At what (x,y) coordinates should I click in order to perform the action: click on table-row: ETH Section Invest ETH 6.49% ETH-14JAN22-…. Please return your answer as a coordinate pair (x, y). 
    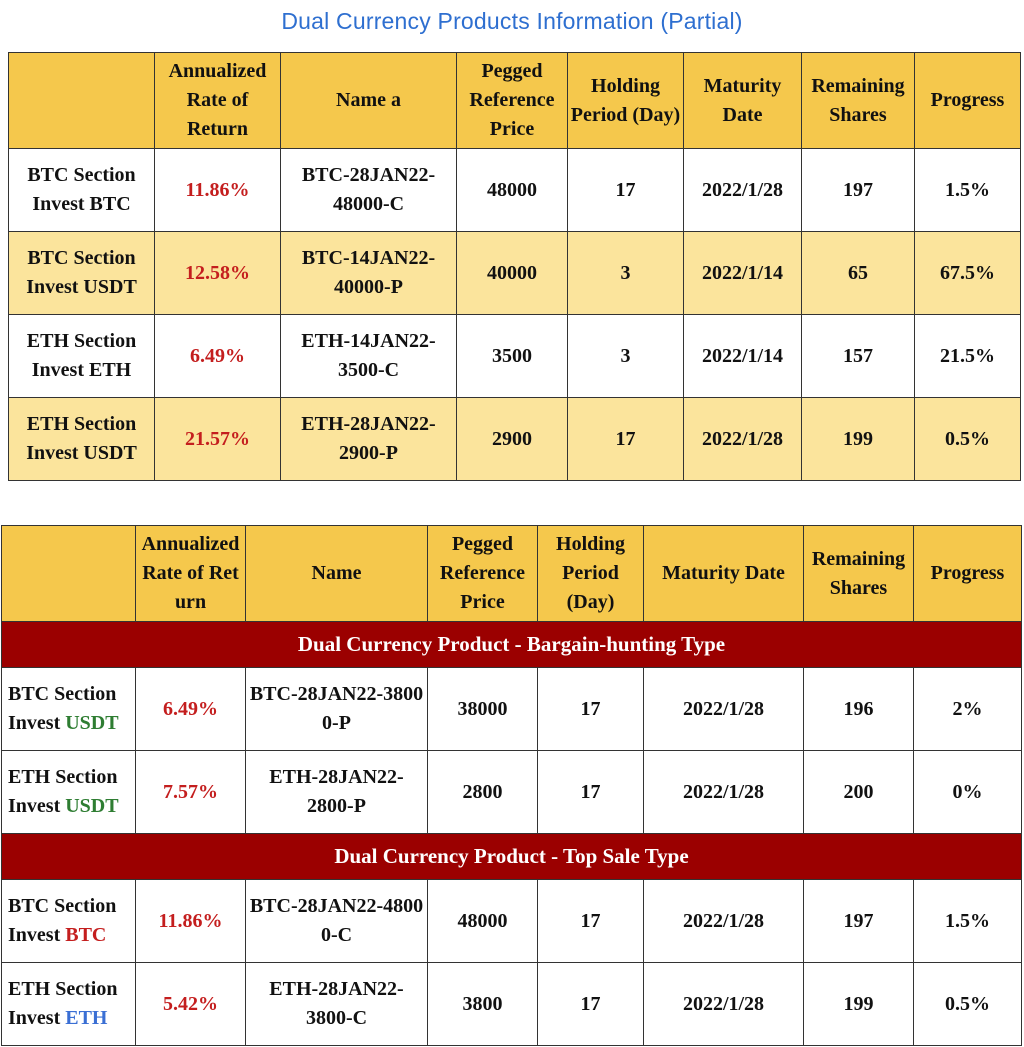
    Looking at the image, I should click on (514, 356).